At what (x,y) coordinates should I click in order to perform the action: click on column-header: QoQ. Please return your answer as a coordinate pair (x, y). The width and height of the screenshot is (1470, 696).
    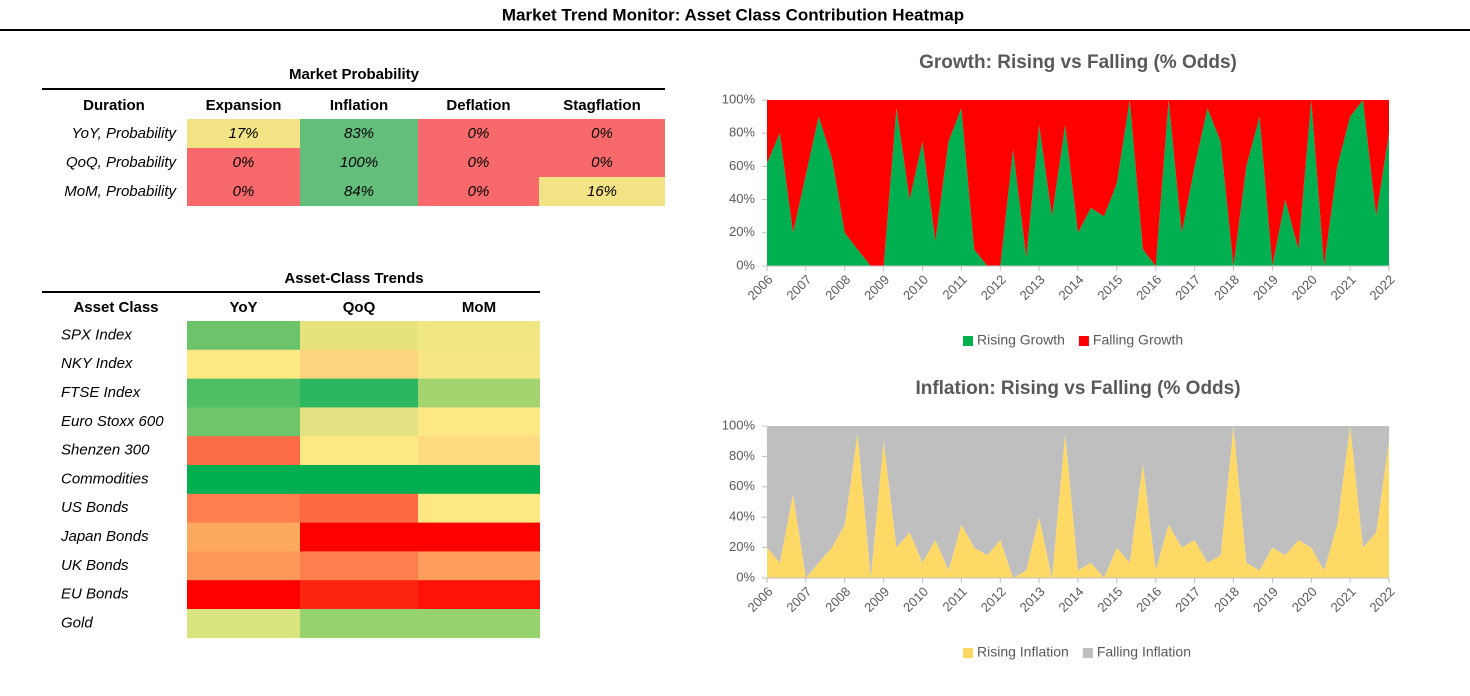
    Looking at the image, I should click on (359, 307).